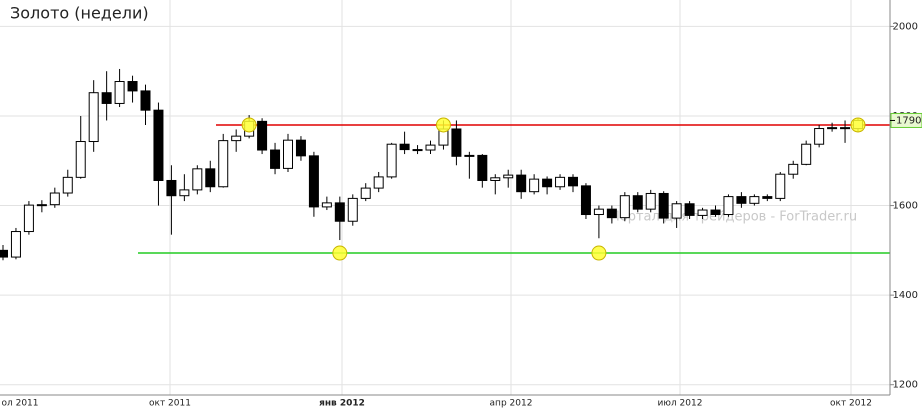 The image size is (922, 412). What do you see at coordinates (905, 385) in the screenshot?
I see `y-tick-label: 1200` at bounding box center [905, 385].